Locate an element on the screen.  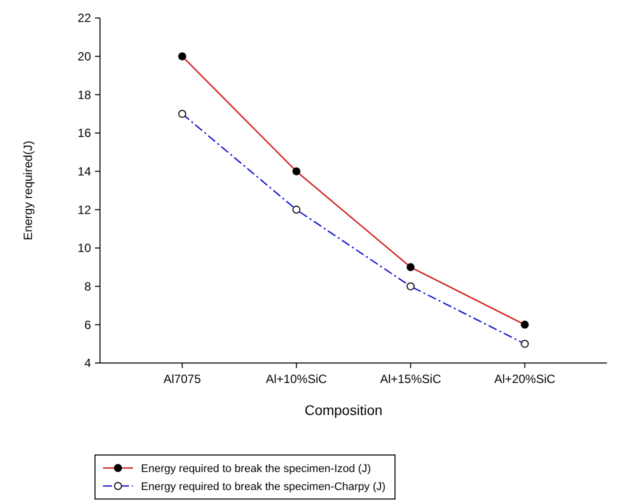
legend-label: Energy required to break the specimen-Charpy (J) is located at coordinates (263, 486).